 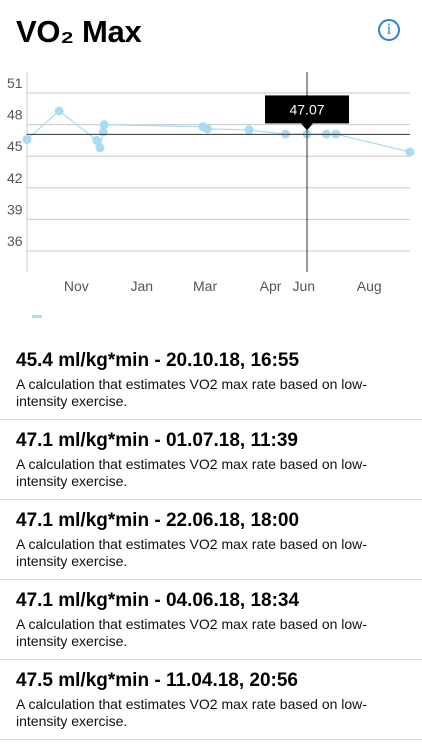 I want to click on y-tick-label: 42, so click(x=15, y=178).